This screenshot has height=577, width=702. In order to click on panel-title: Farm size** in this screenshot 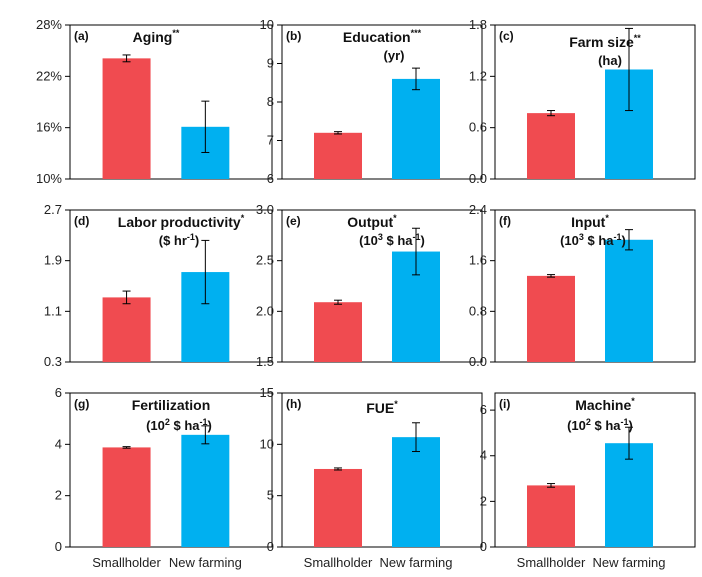, I will do `click(605, 41)`.